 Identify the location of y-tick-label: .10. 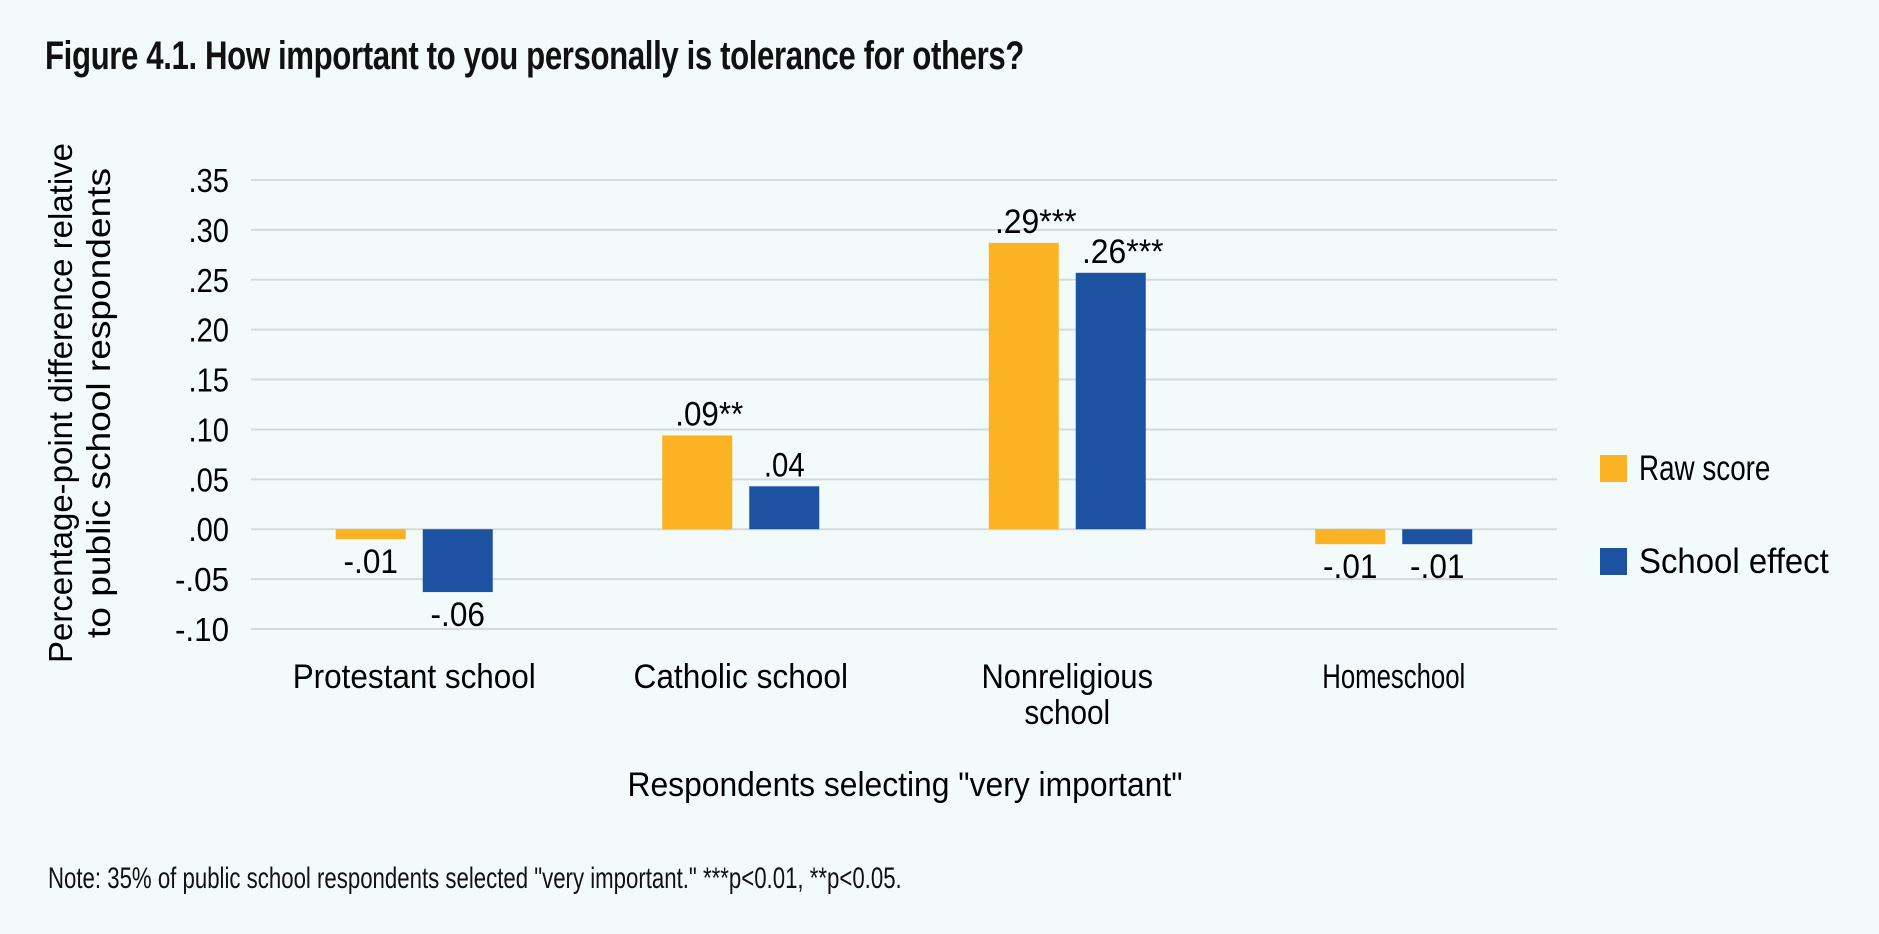
(209, 429).